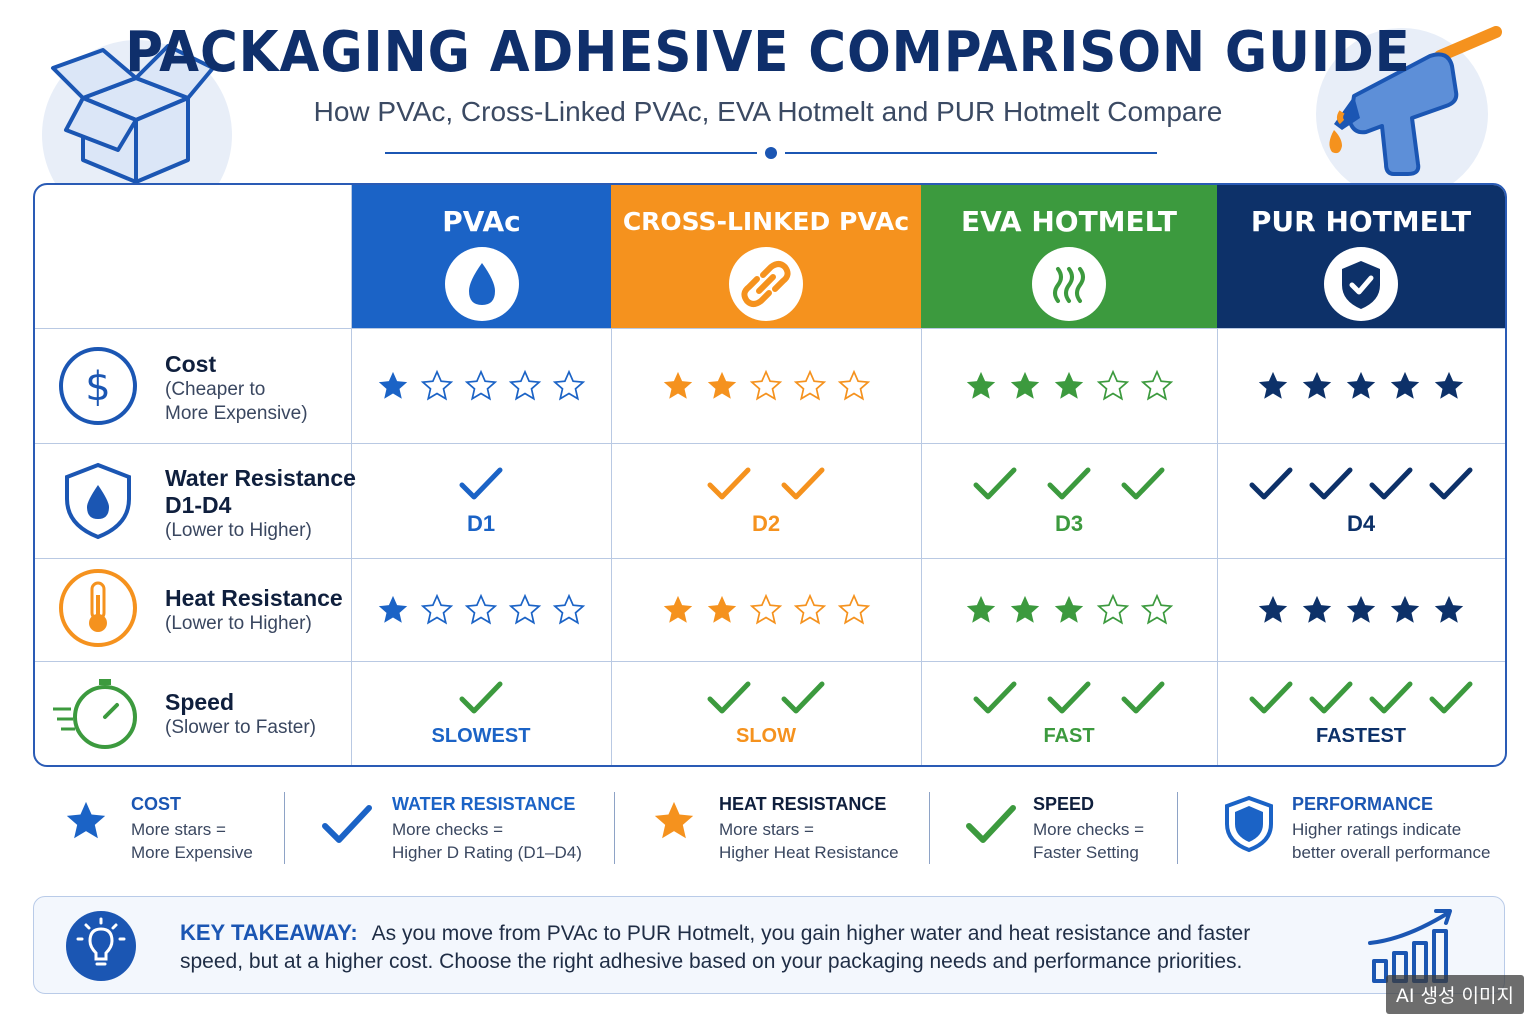 The image size is (1536, 1024). I want to click on row-subtitle-speed: (Slower to Faster), so click(240, 727).